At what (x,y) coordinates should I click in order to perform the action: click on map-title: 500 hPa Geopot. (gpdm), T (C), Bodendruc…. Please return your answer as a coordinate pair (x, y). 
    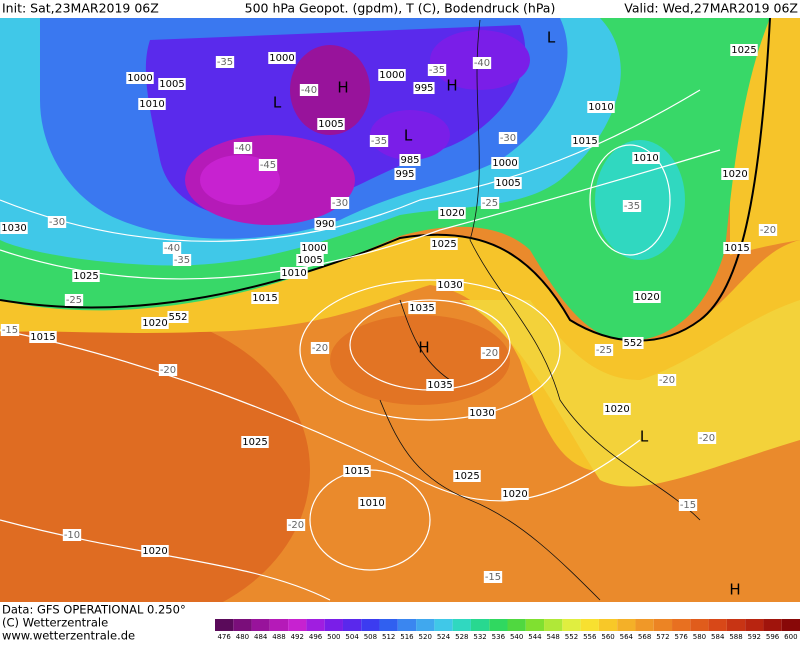
    Looking at the image, I should click on (400, 8).